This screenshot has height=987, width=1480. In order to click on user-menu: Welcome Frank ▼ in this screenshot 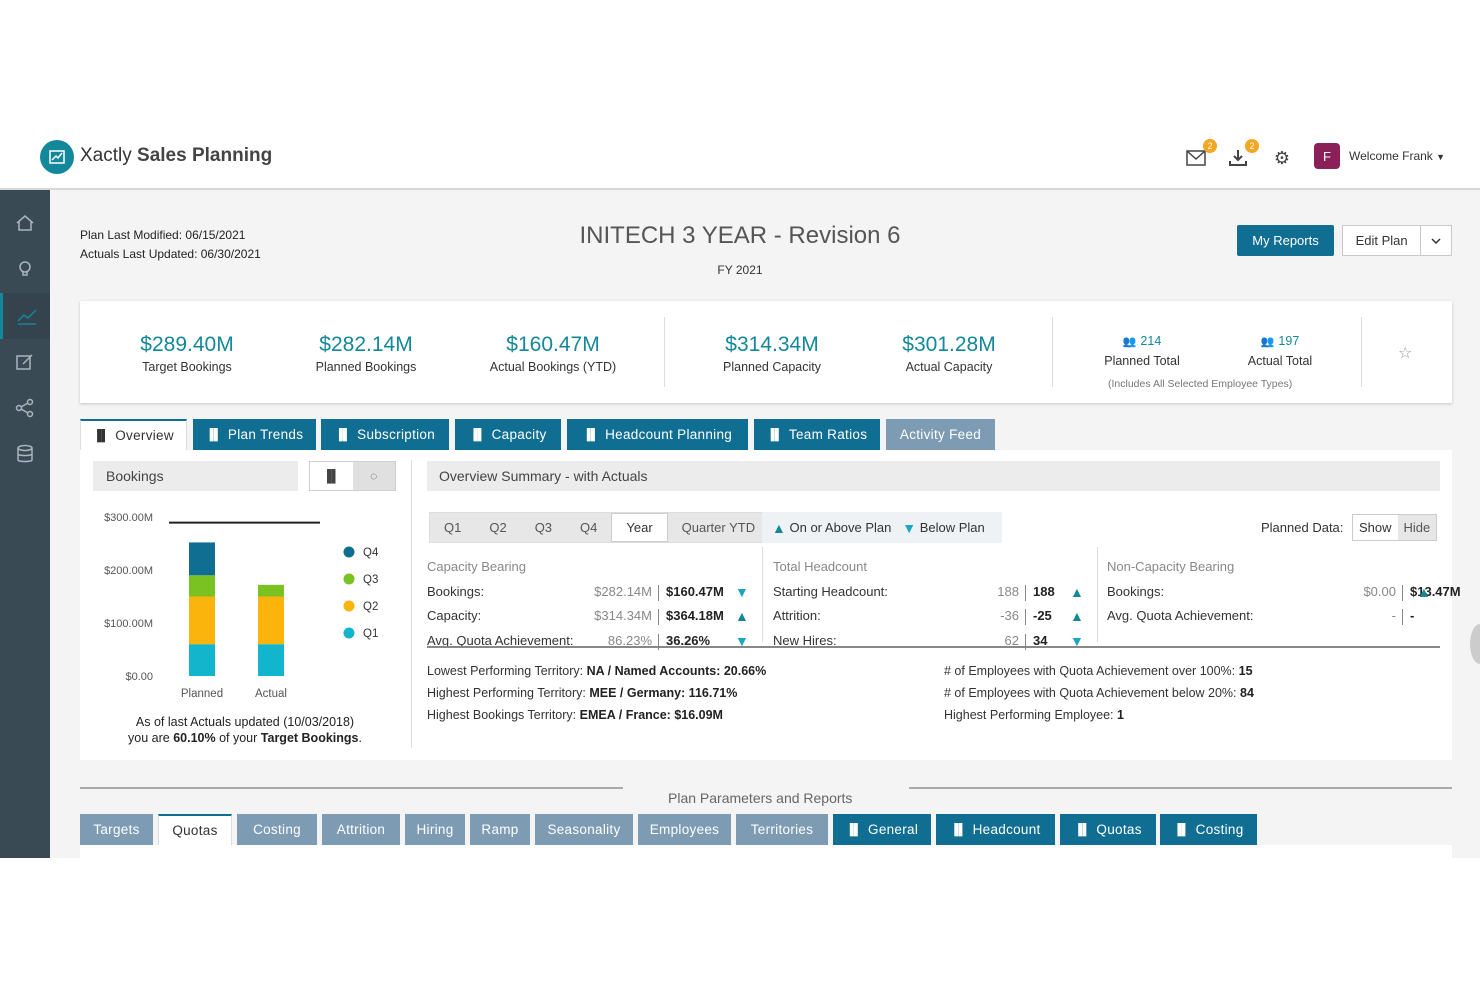, I will do `click(1397, 156)`.